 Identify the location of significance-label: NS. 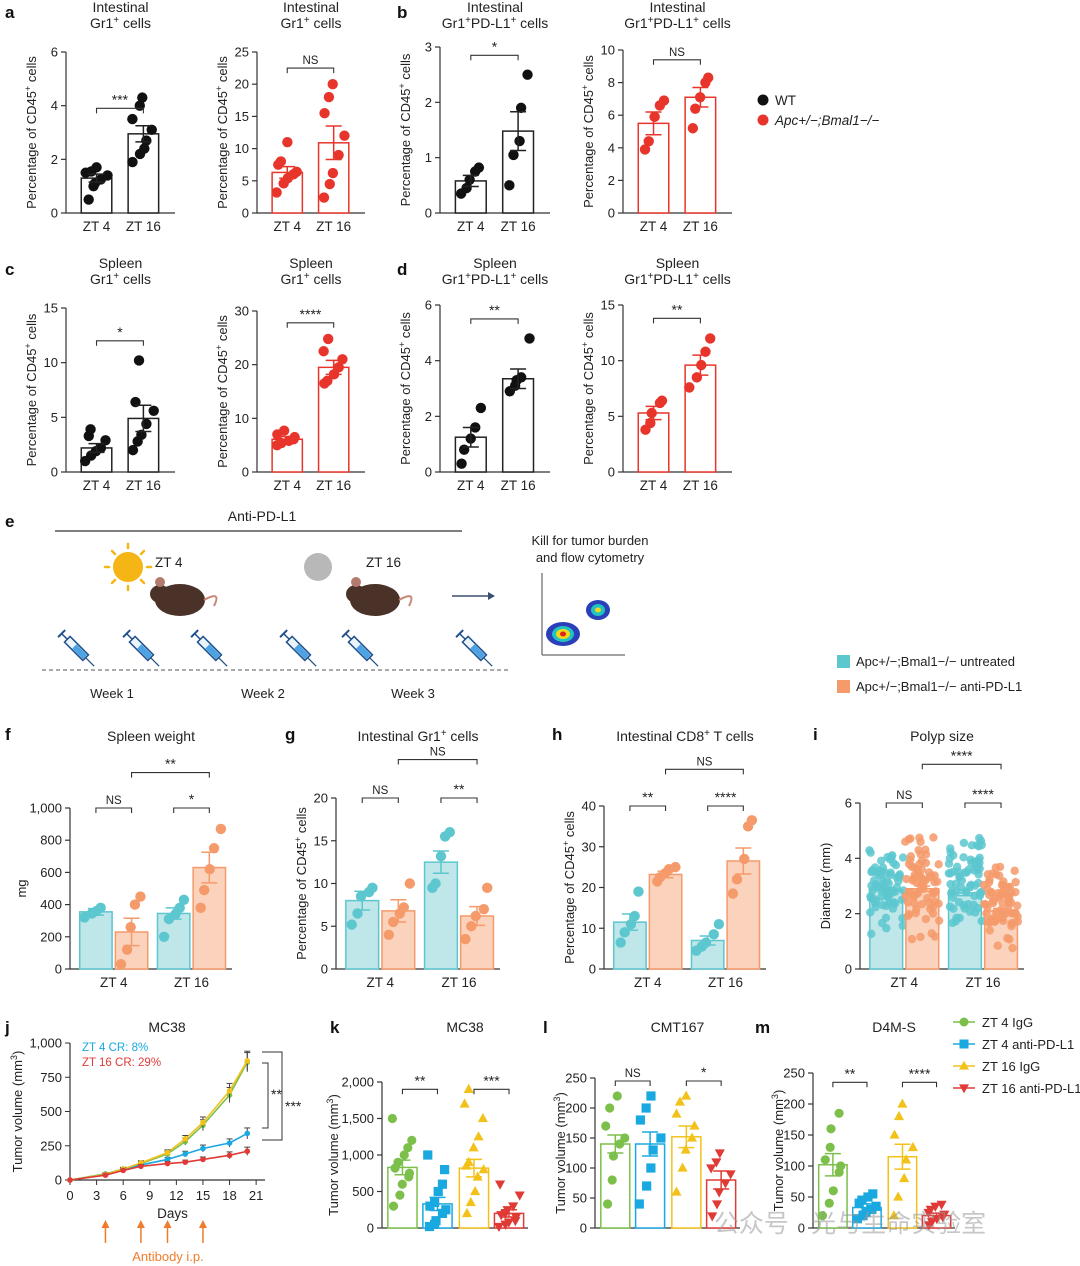
(114, 801).